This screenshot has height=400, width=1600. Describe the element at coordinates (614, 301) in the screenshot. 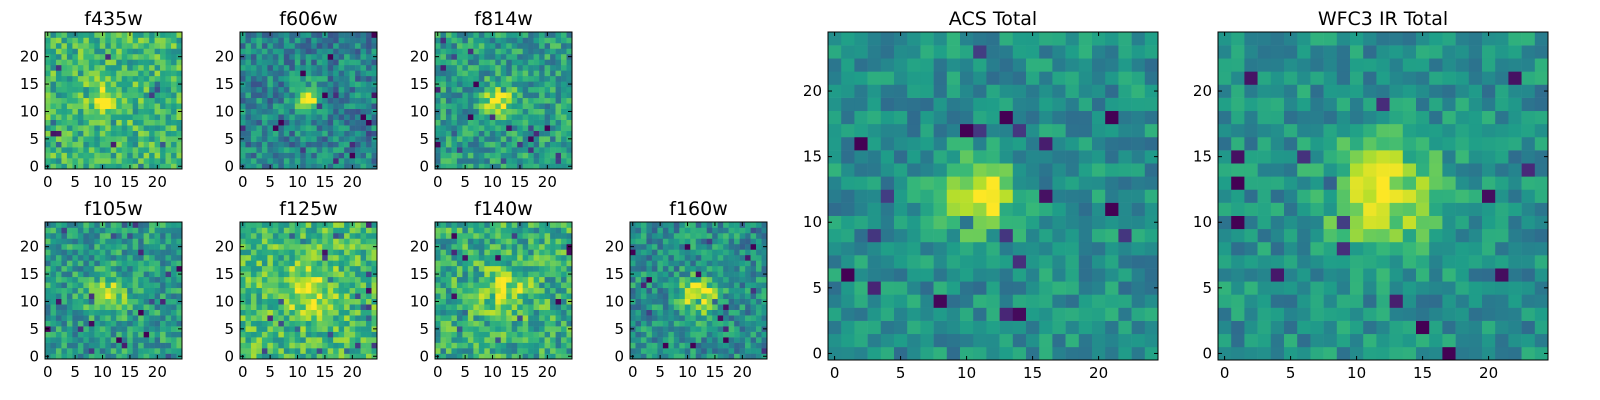

I see `y-tick-label: 10` at that location.